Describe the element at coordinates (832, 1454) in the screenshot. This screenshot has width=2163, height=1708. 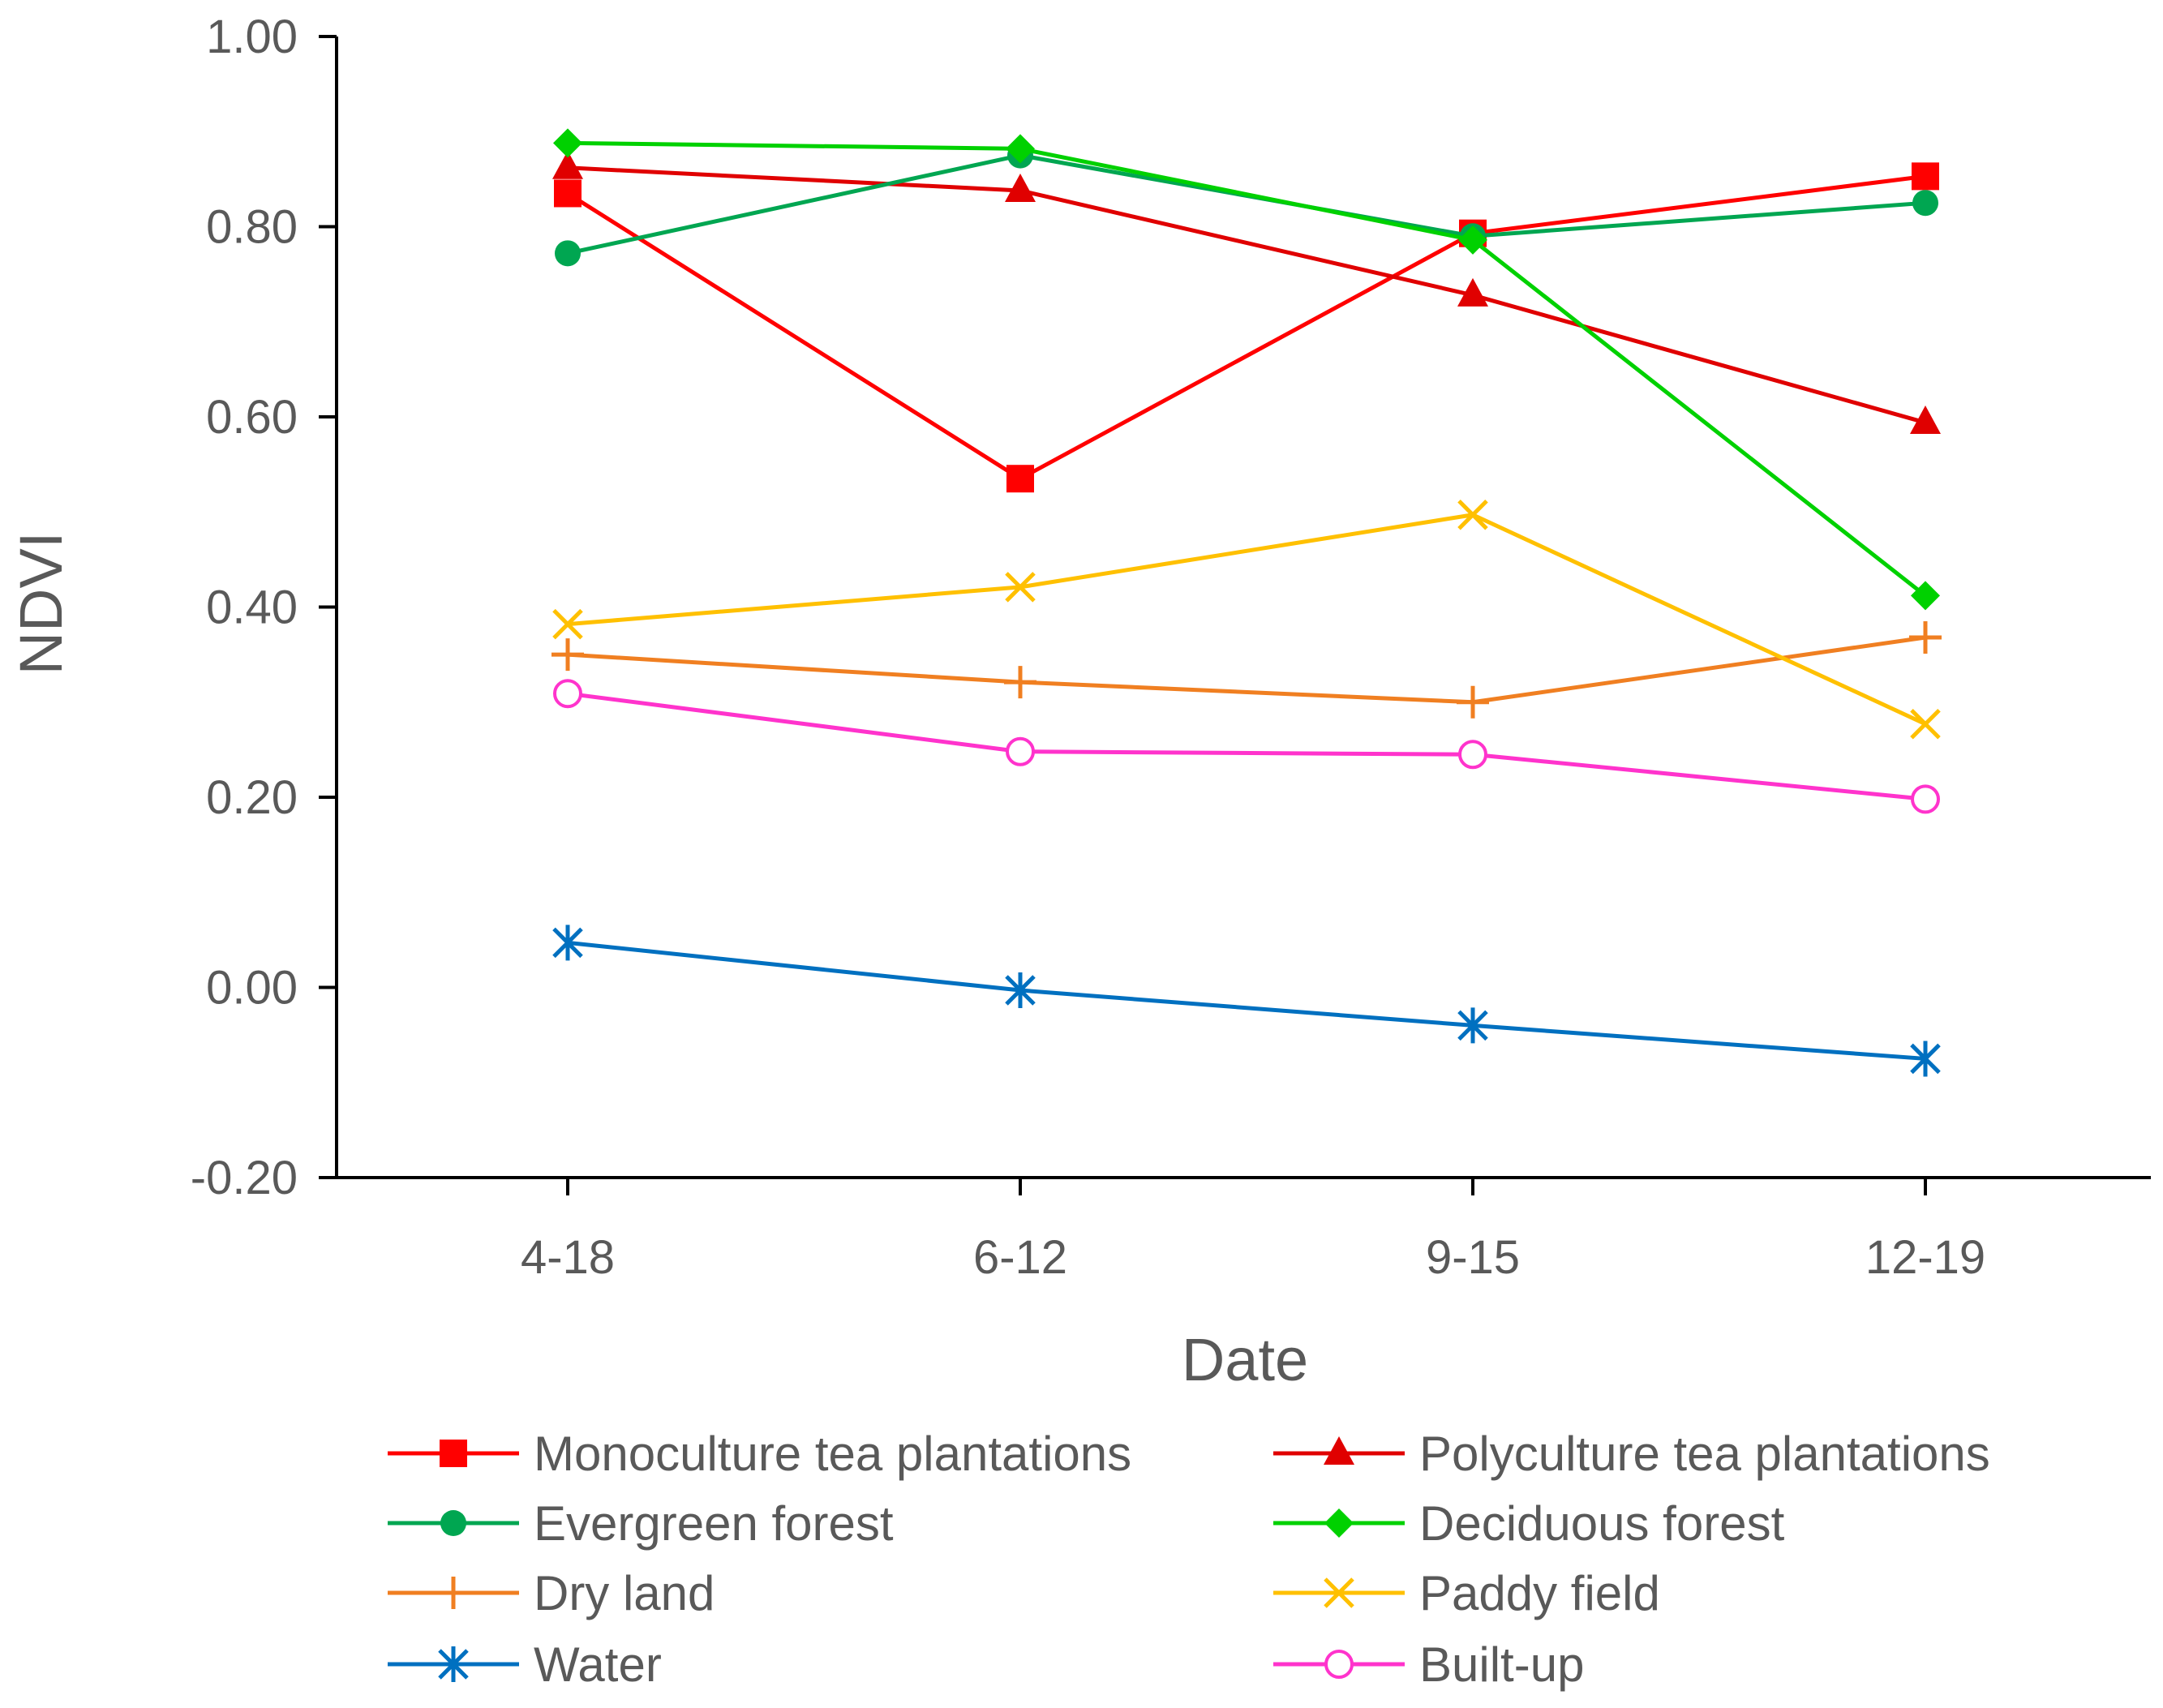
I see `legend-label: Monoculture tea plantations` at that location.